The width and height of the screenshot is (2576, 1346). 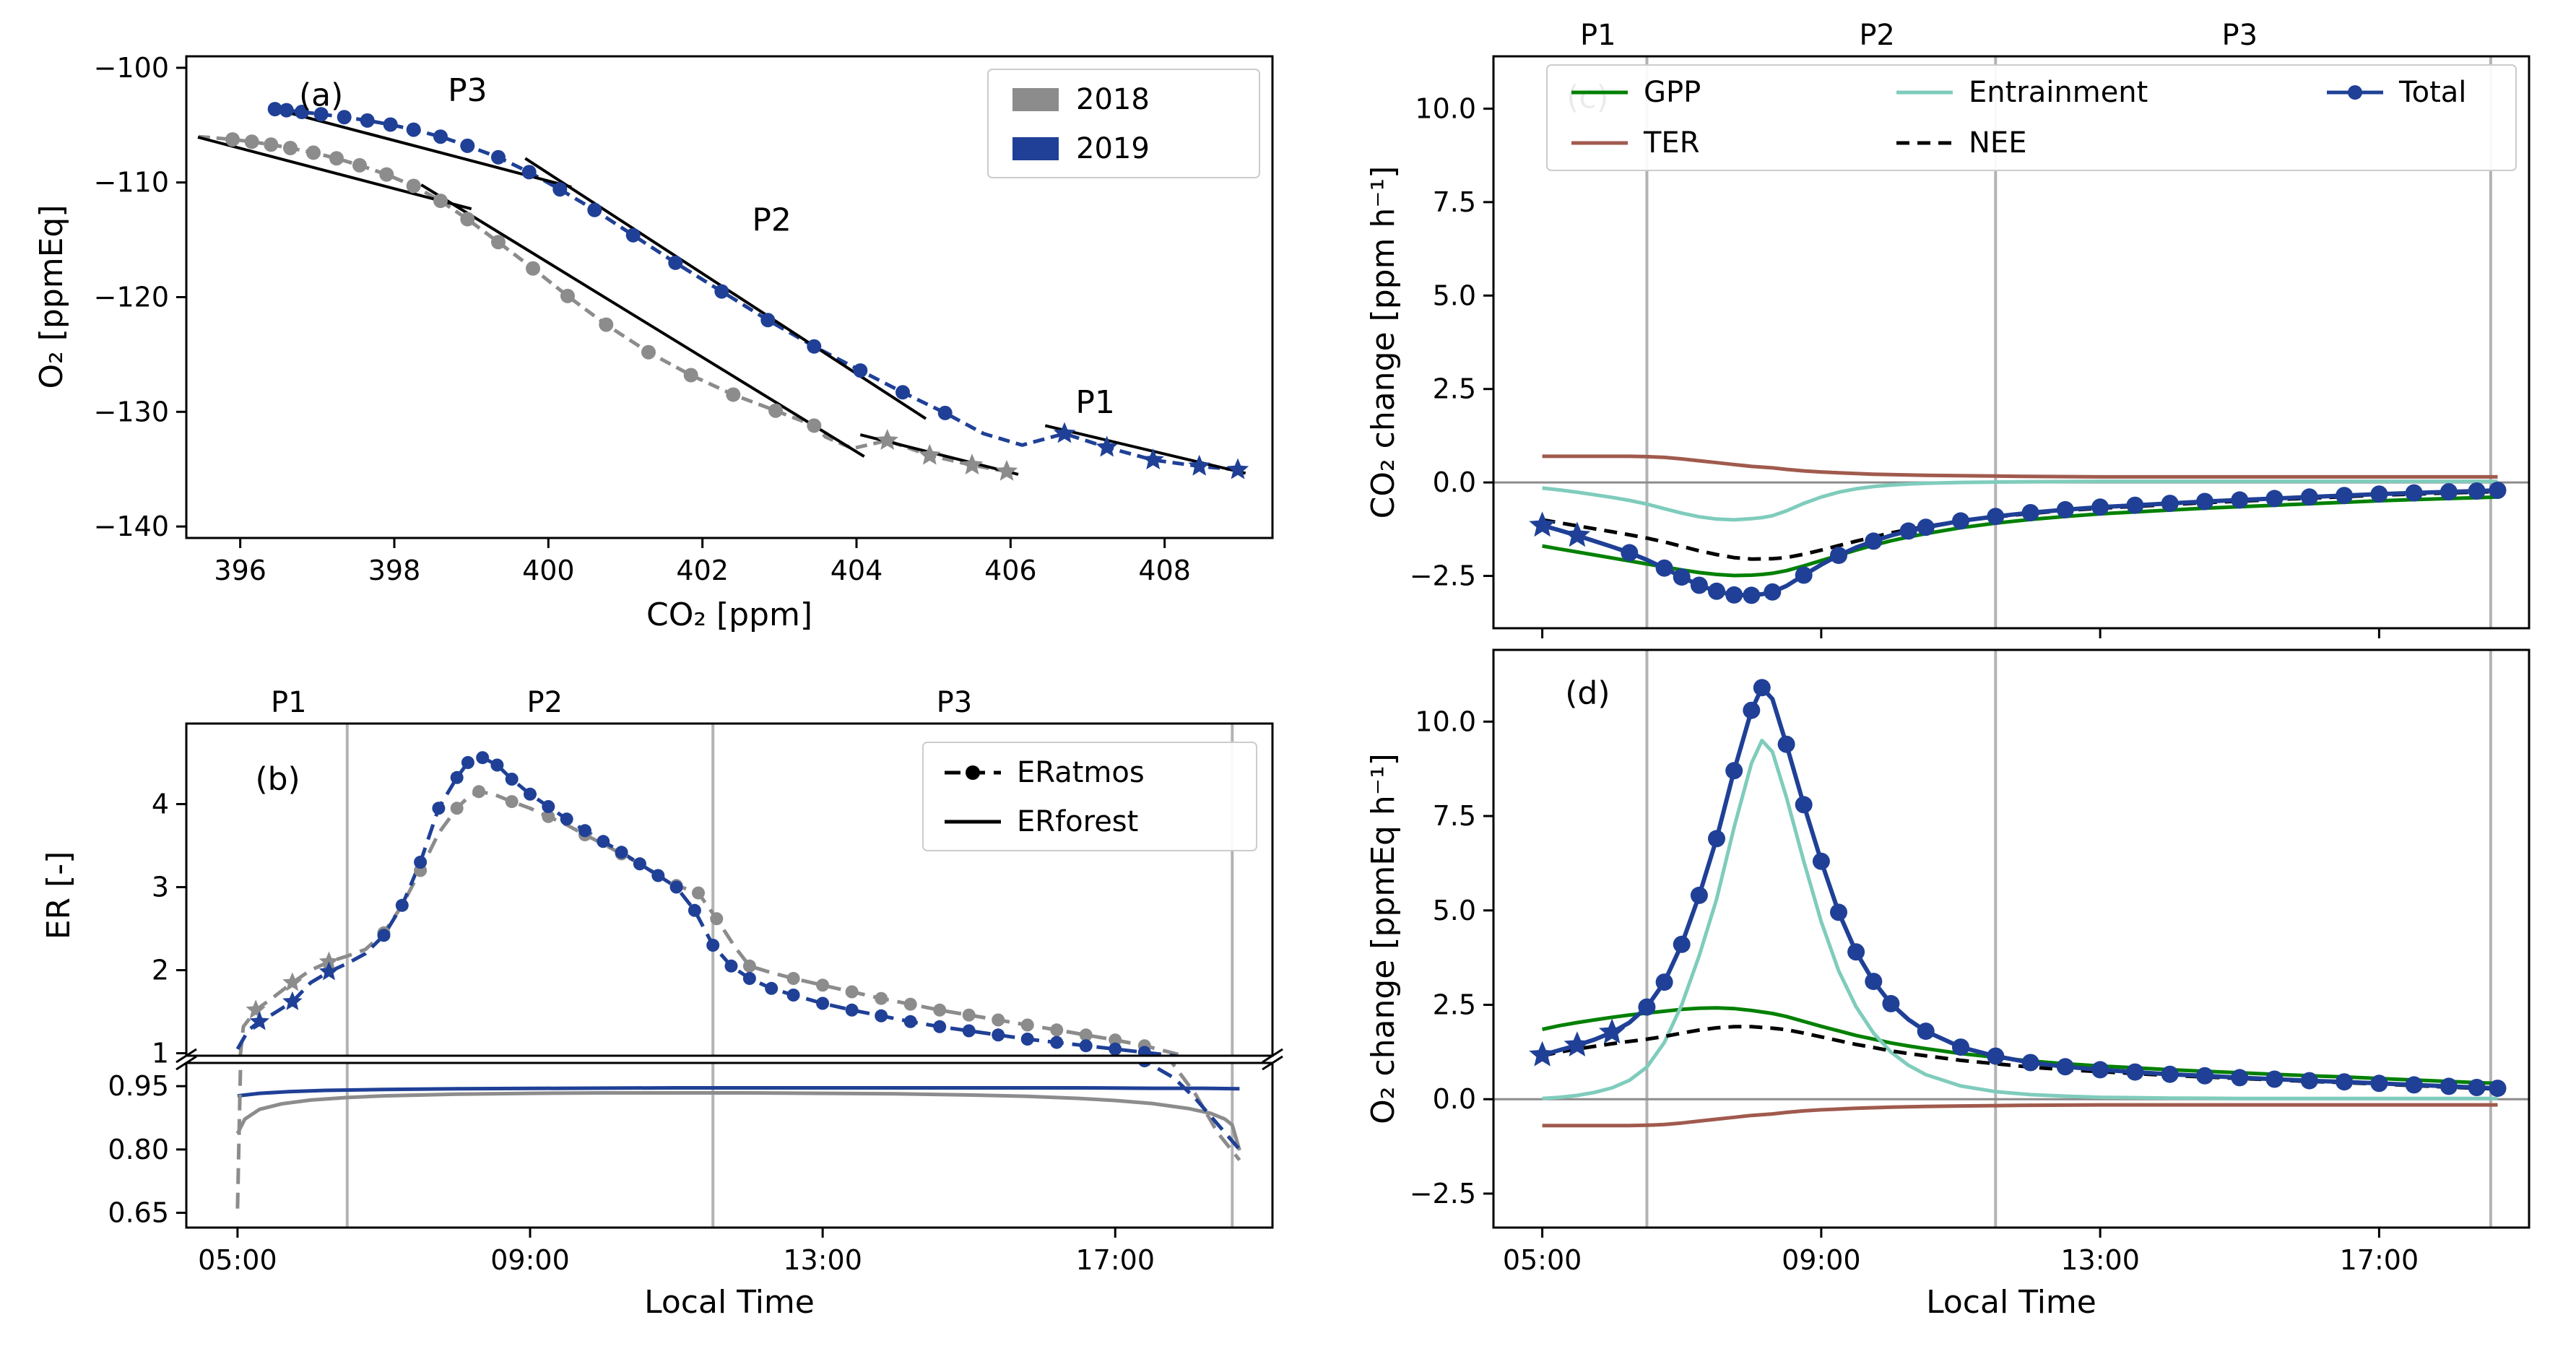 I want to click on legend-swatch, so click(x=1035, y=99).